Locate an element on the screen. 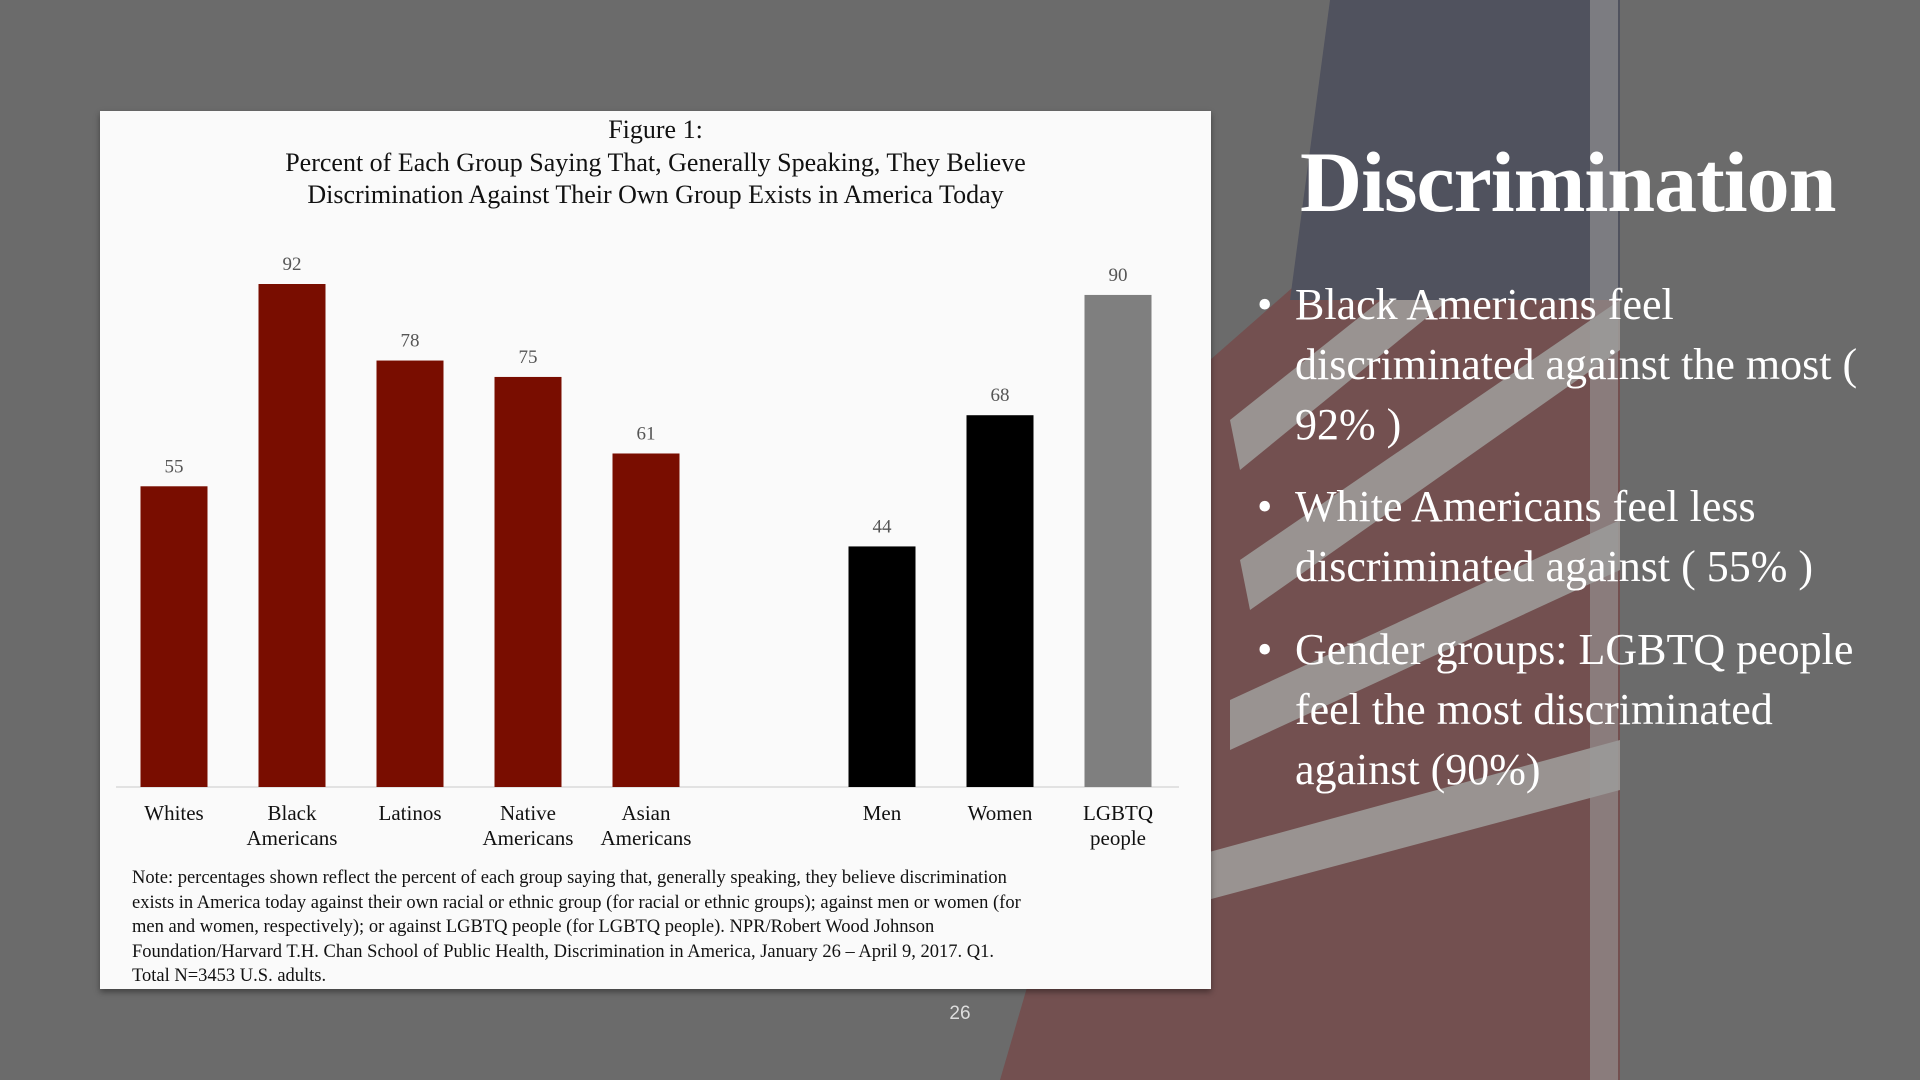 The image size is (1920, 1080). x-tick-label: LGBTQ people is located at coordinates (1118, 825).